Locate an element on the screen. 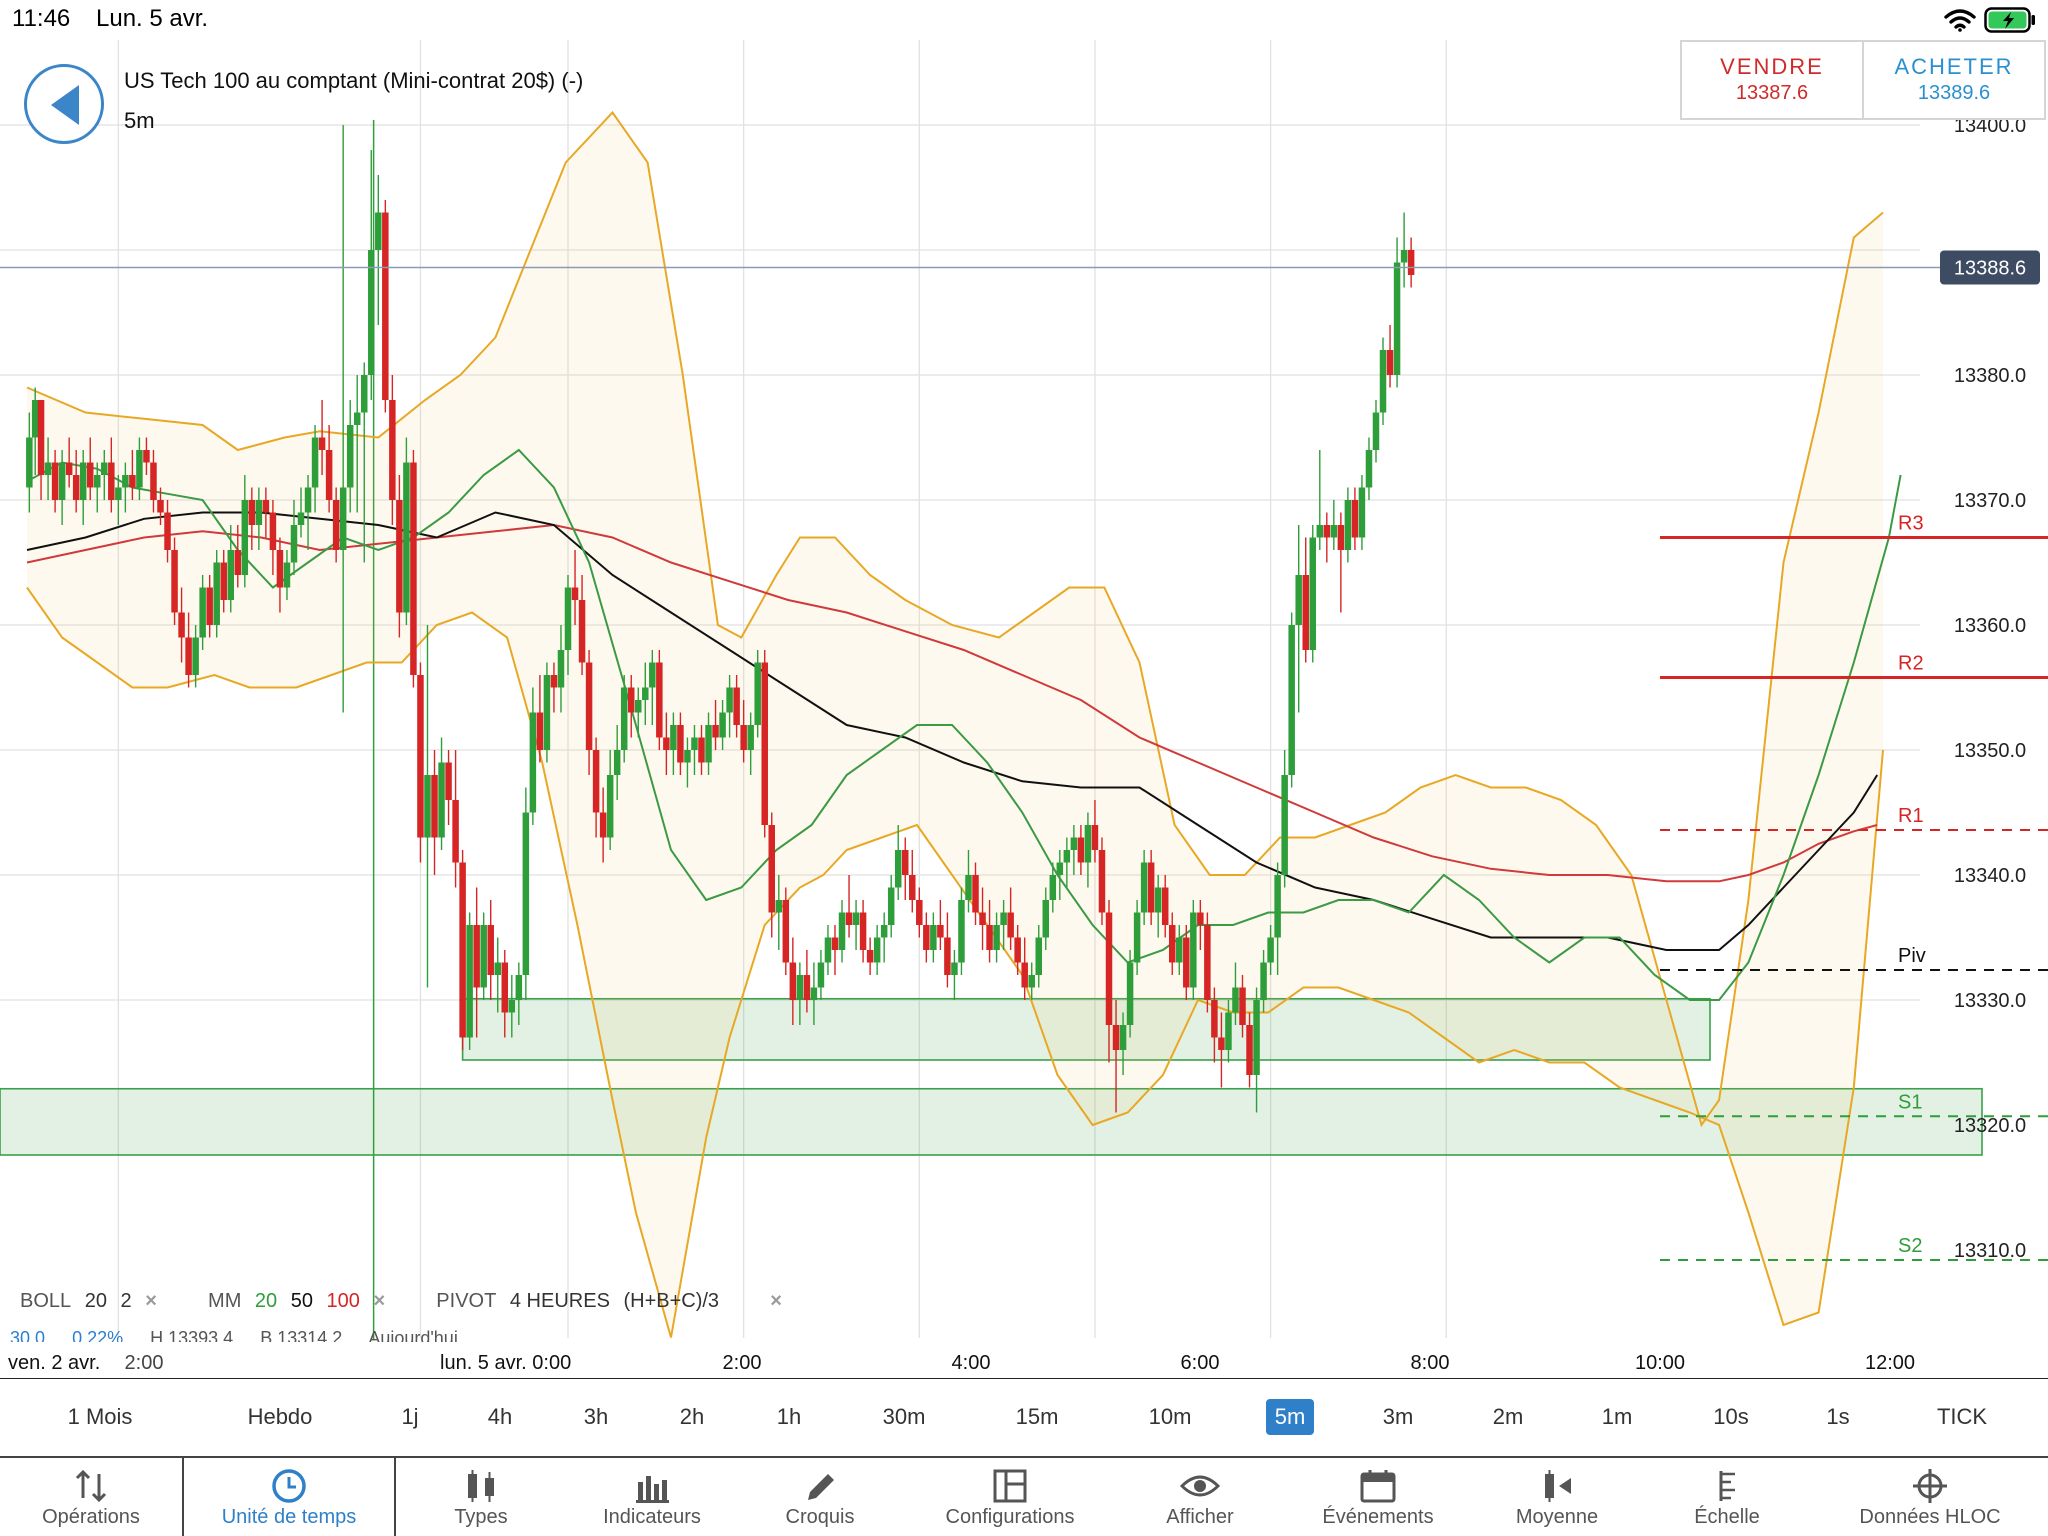  remove-boll-button: × is located at coordinates (151, 1301).